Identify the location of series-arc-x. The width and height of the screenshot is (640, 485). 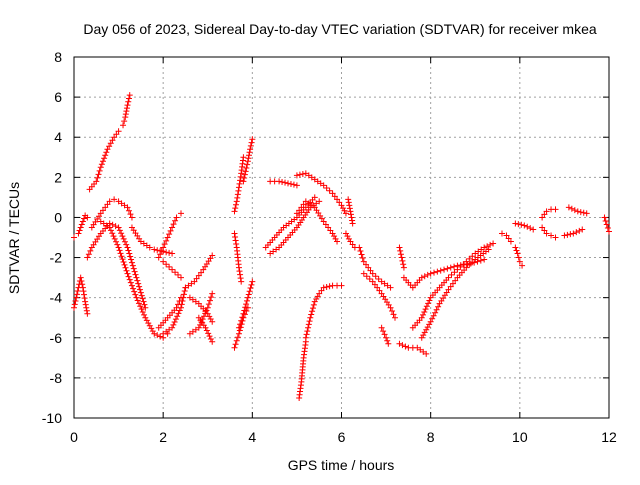
(283, 183).